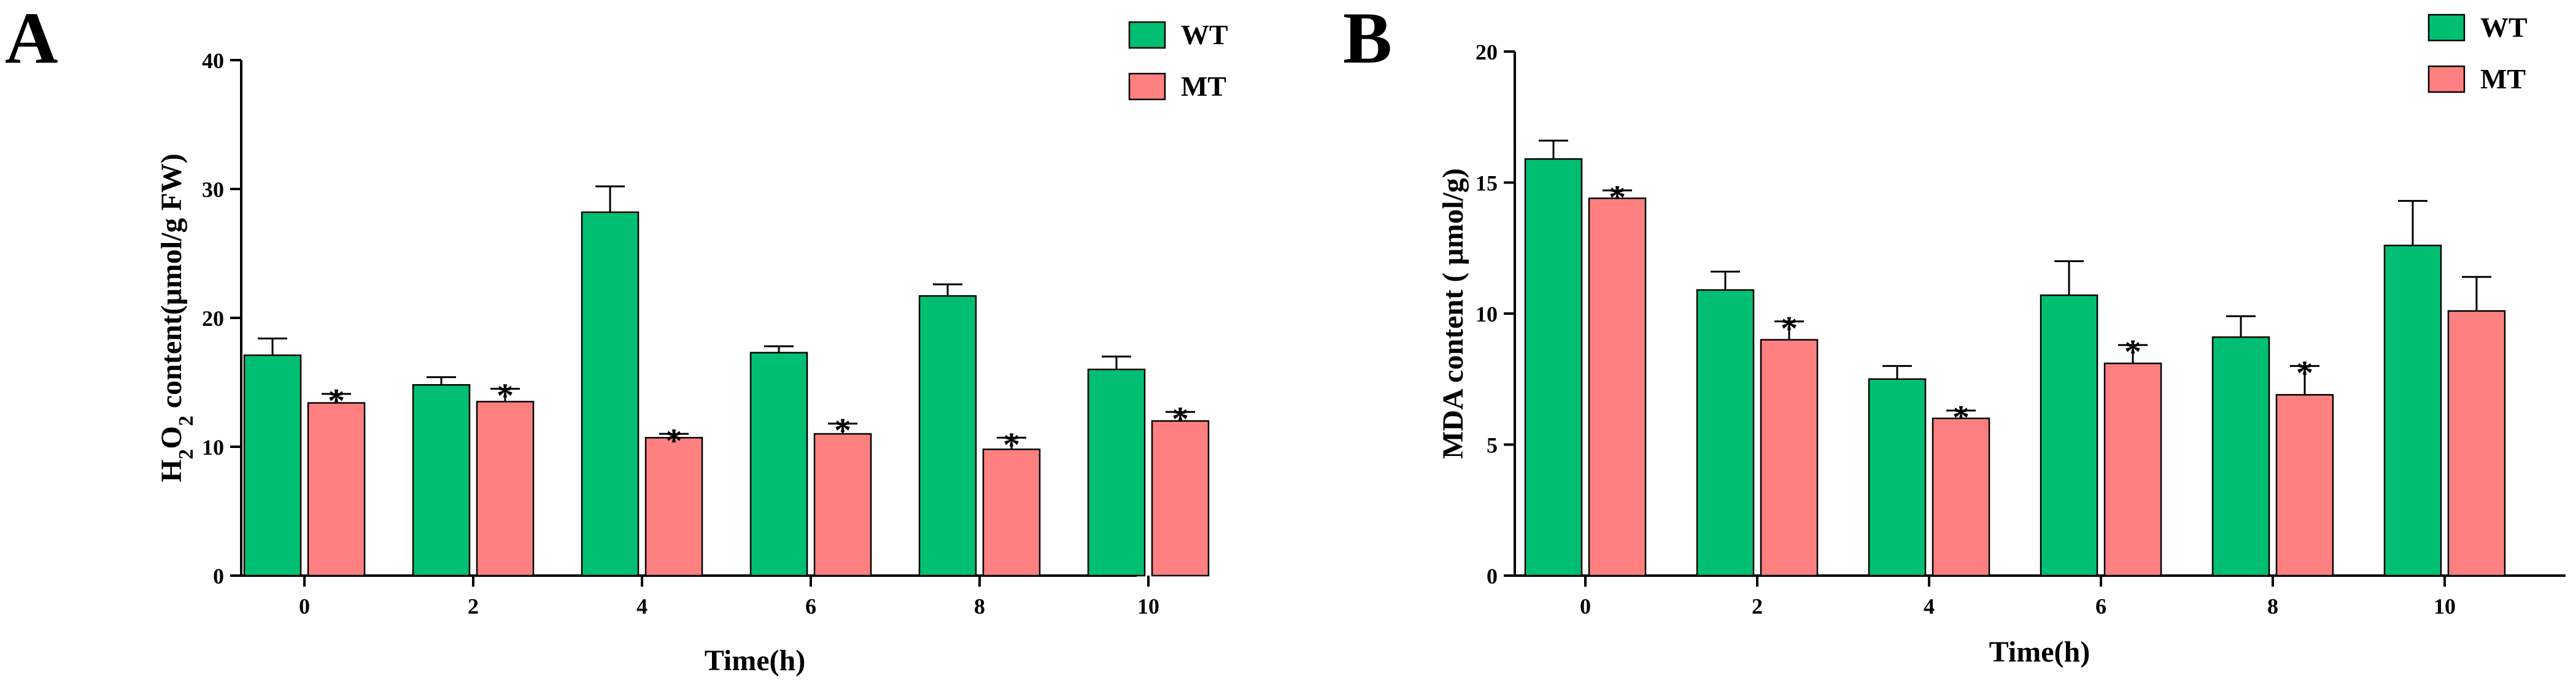  What do you see at coordinates (213, 189) in the screenshot?
I see `y-tick-label: 30` at bounding box center [213, 189].